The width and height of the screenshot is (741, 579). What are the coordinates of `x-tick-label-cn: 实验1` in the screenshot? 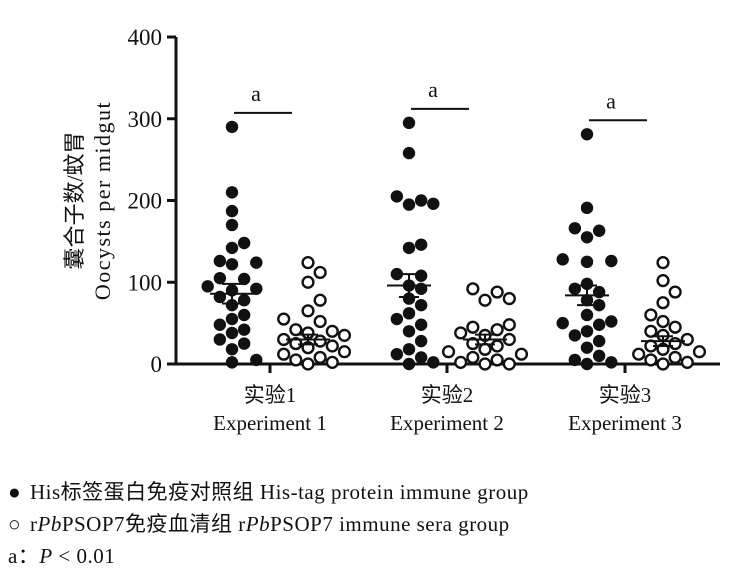 It's located at (270, 395).